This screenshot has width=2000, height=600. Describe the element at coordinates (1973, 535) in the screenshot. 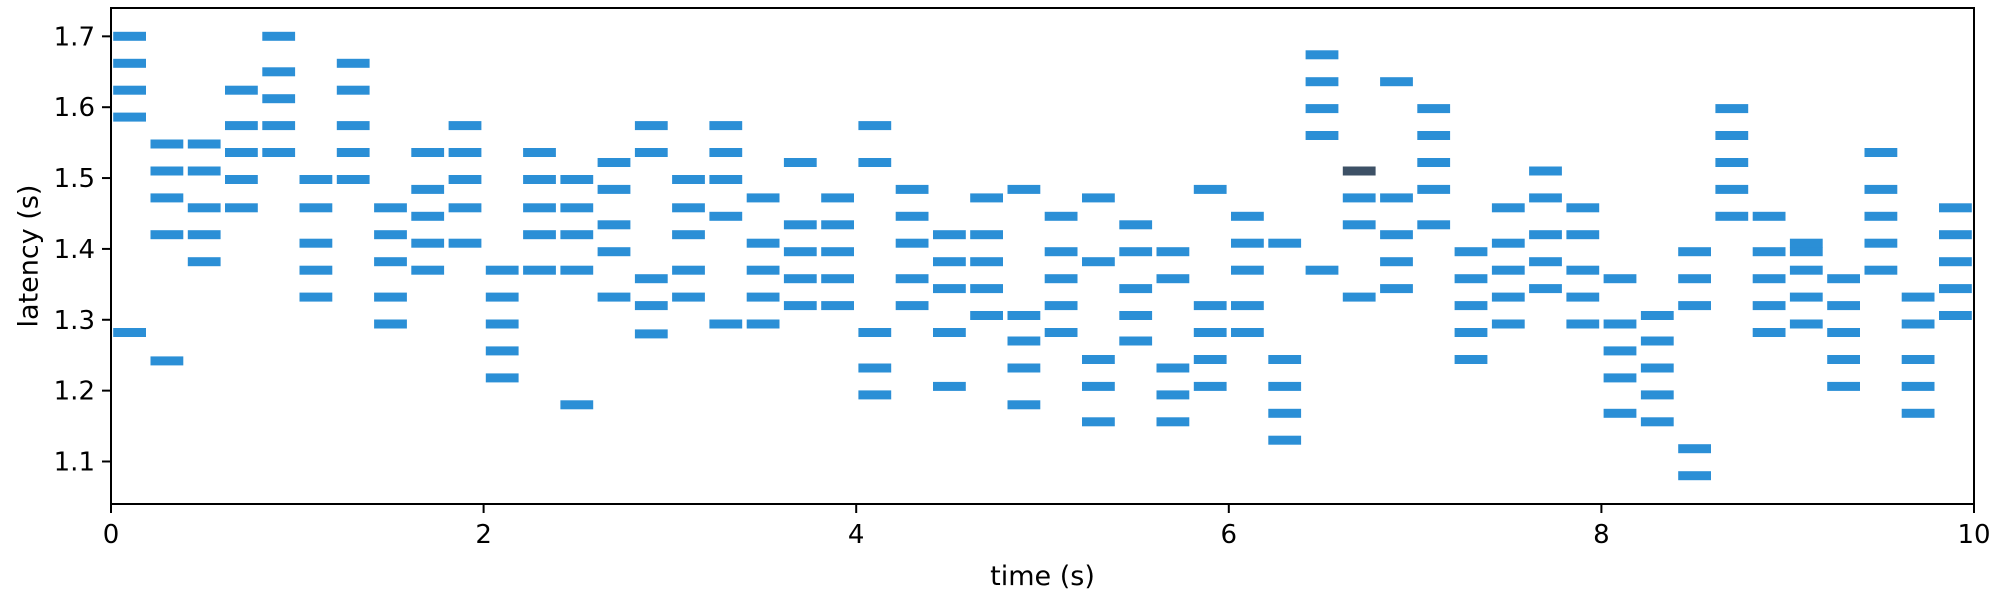

I see `x-tick-label: 10` at that location.